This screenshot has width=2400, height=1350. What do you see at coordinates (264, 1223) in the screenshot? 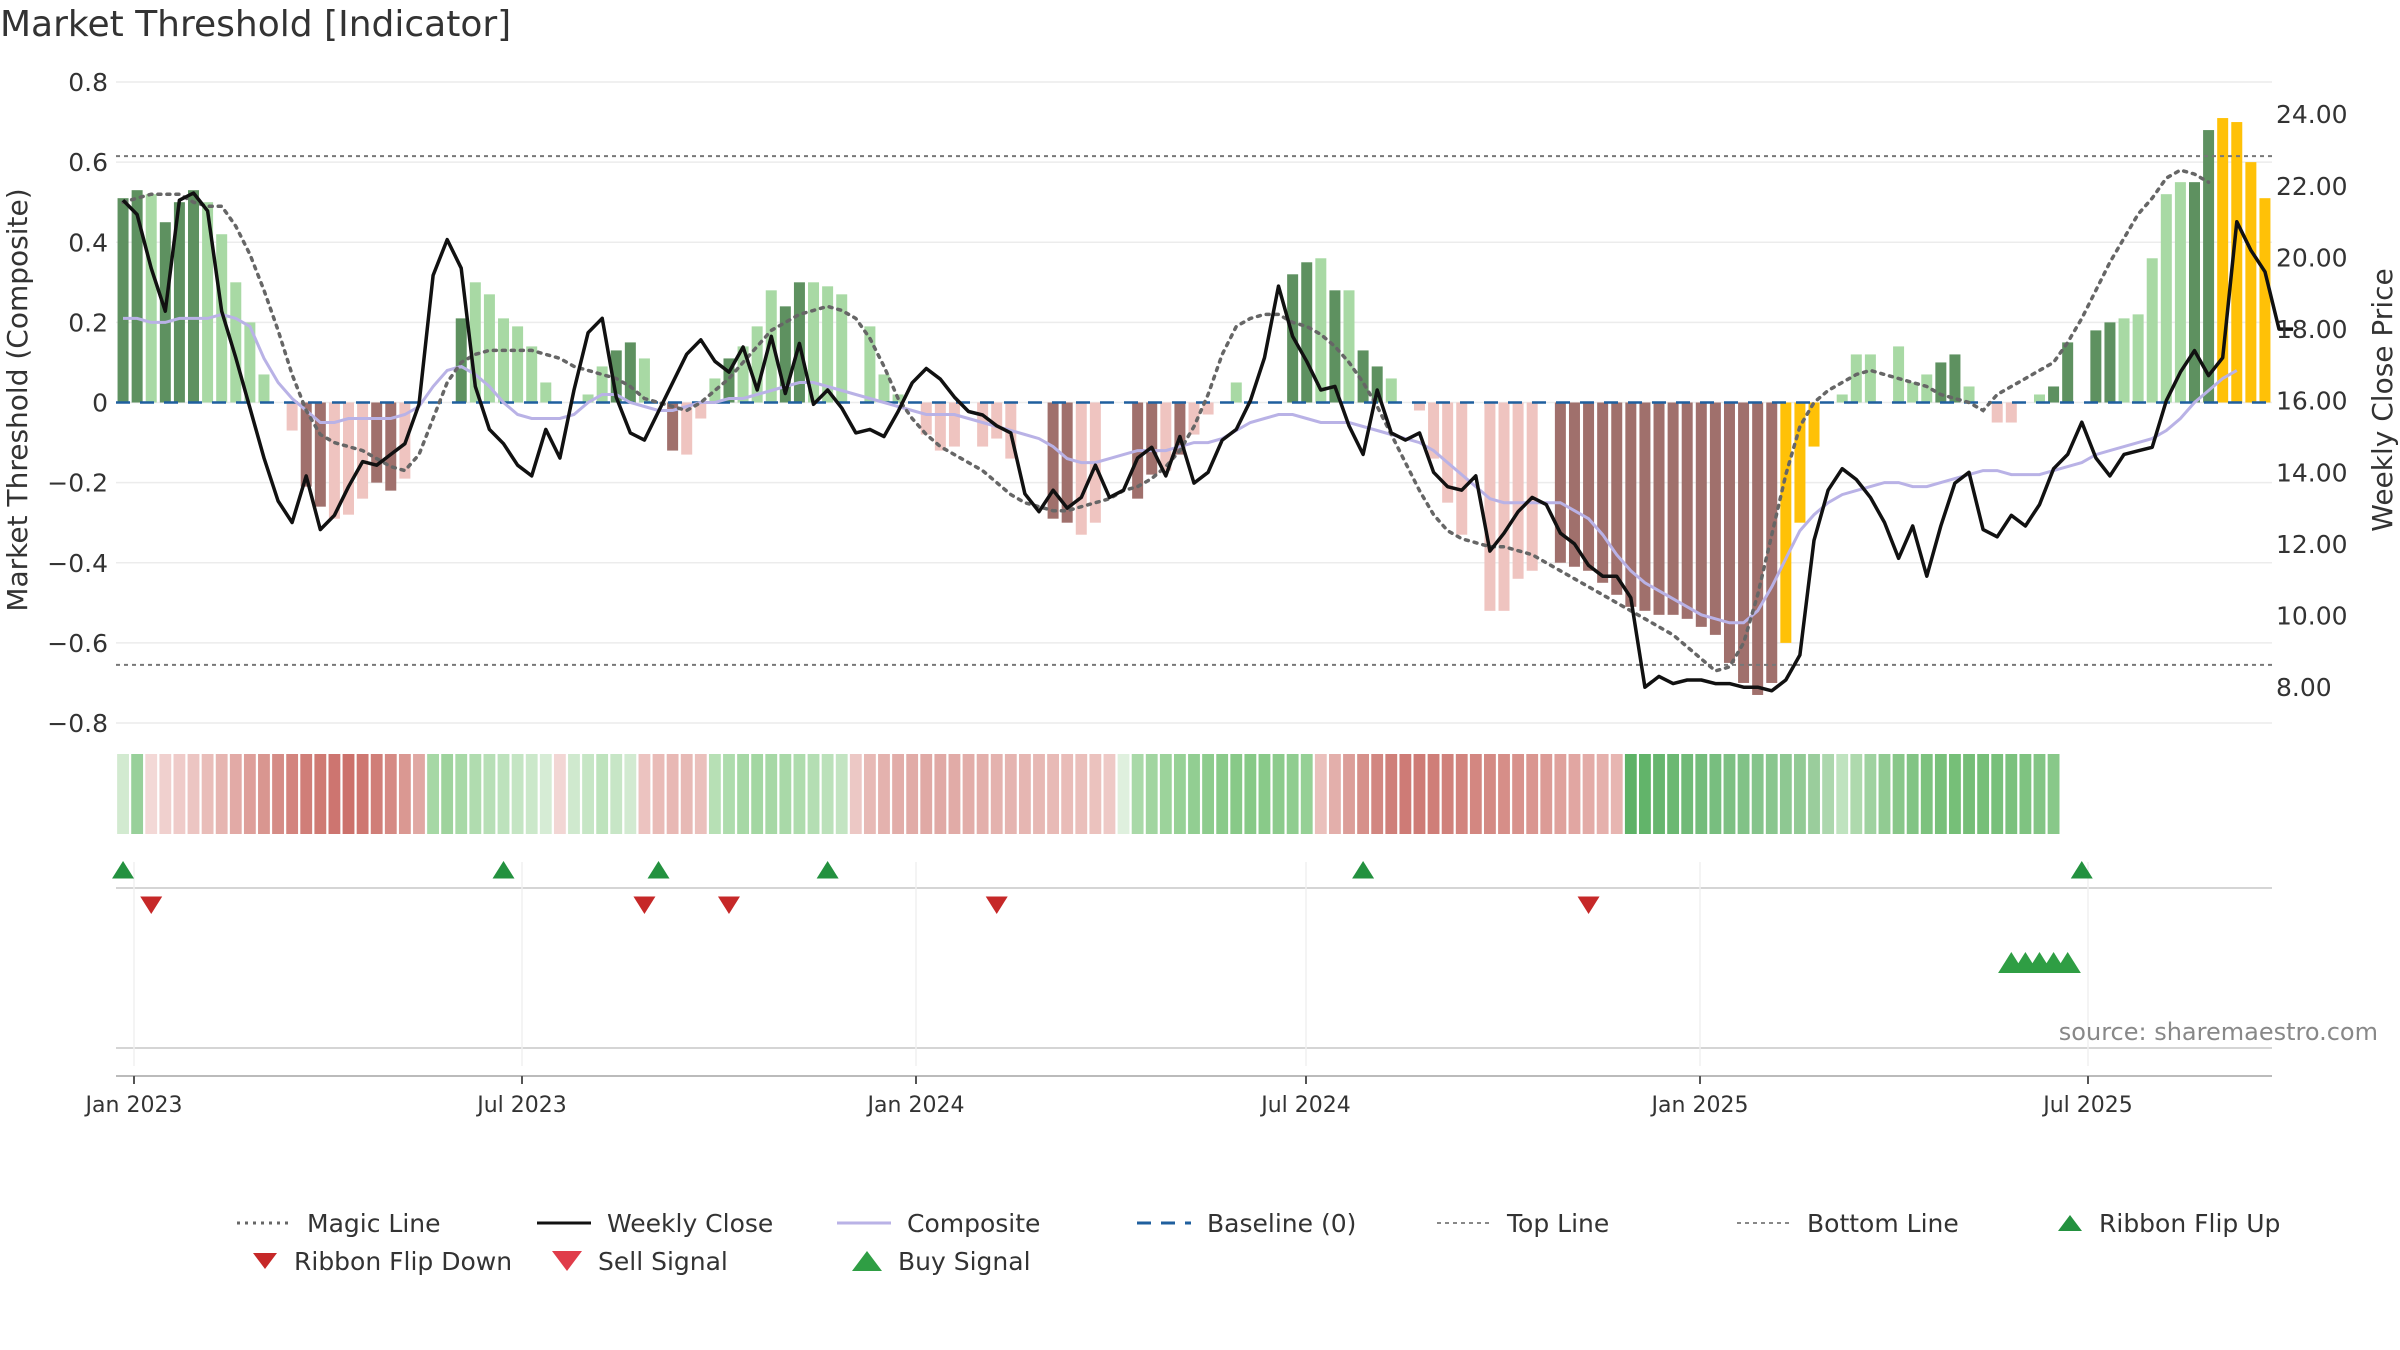
I see `magic-line-swatch` at bounding box center [264, 1223].